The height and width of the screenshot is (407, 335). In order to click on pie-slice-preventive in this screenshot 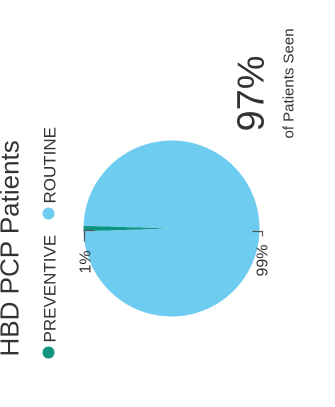, I will do `click(127, 228)`.